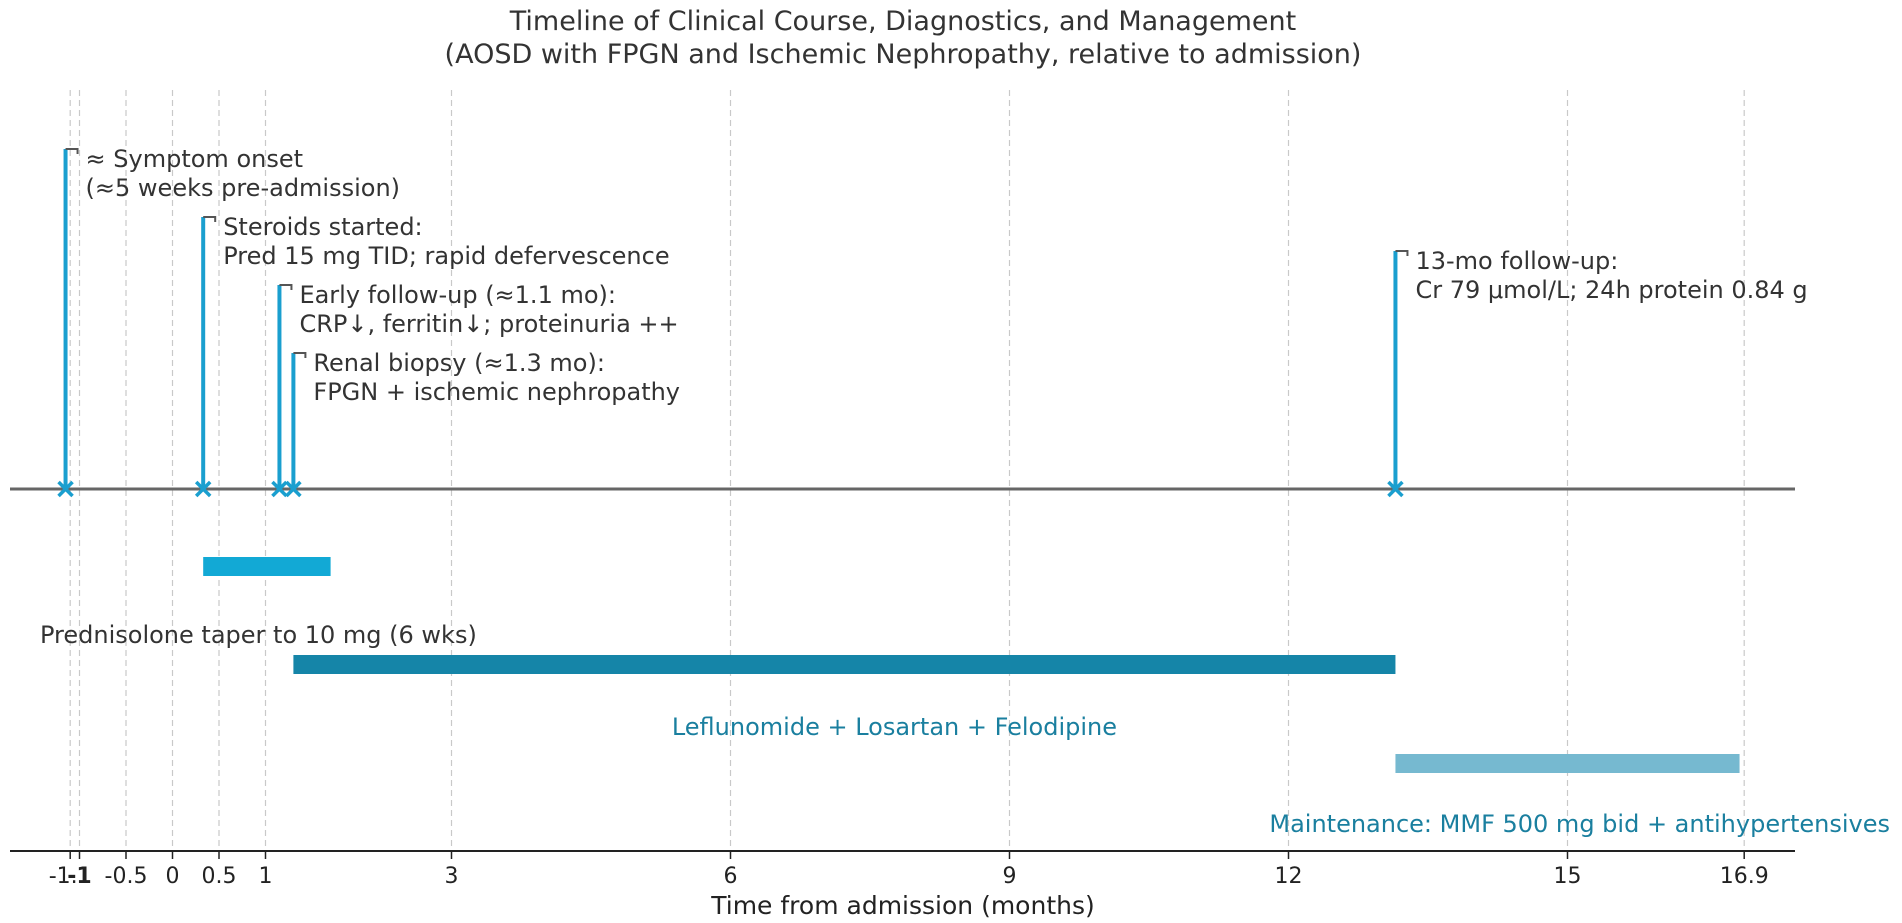  I want to click on x-tick-label: -1.1, so click(70, 876).